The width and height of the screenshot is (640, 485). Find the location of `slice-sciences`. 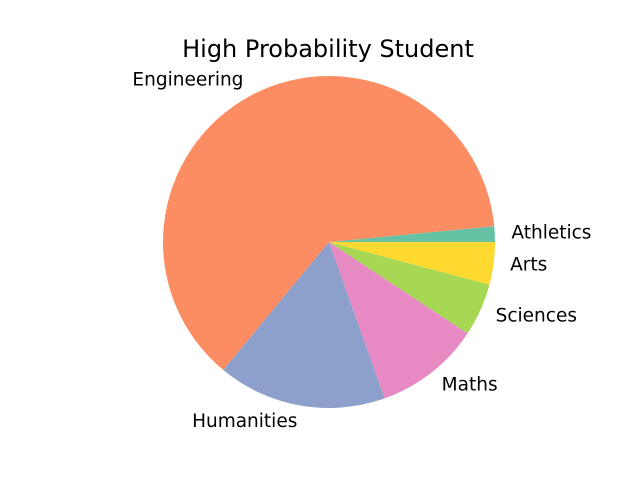

slice-sciences is located at coordinates (409, 288).